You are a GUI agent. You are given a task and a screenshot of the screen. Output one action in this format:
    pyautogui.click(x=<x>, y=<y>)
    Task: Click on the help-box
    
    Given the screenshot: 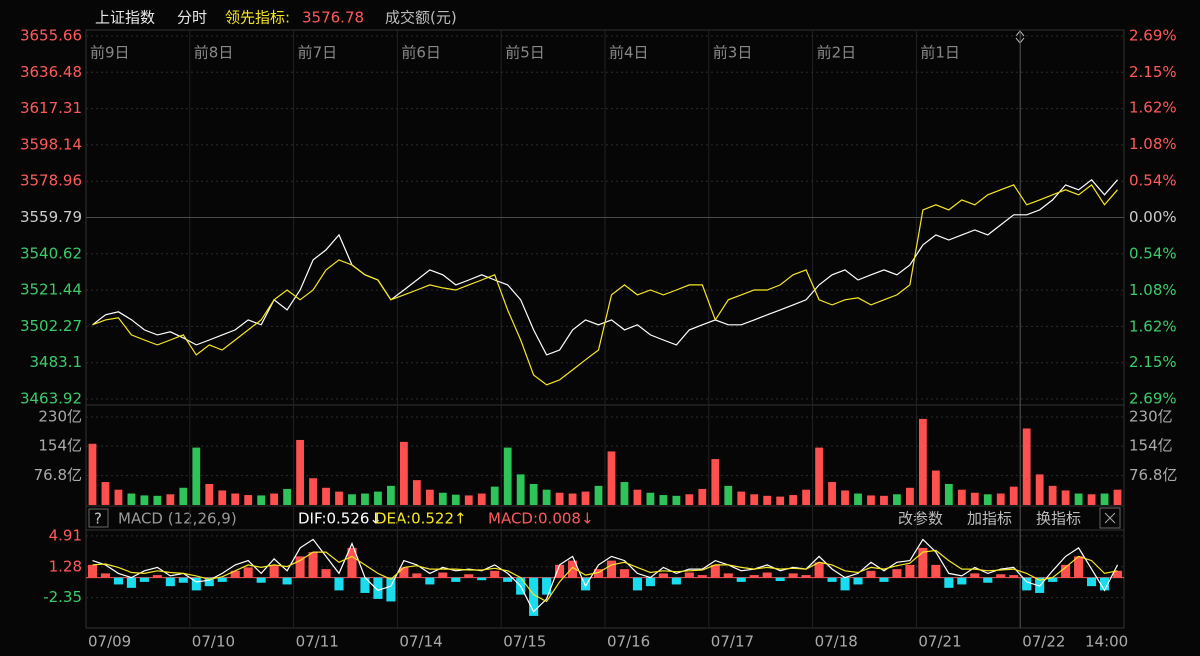 What is the action you would take?
    pyautogui.click(x=98, y=518)
    